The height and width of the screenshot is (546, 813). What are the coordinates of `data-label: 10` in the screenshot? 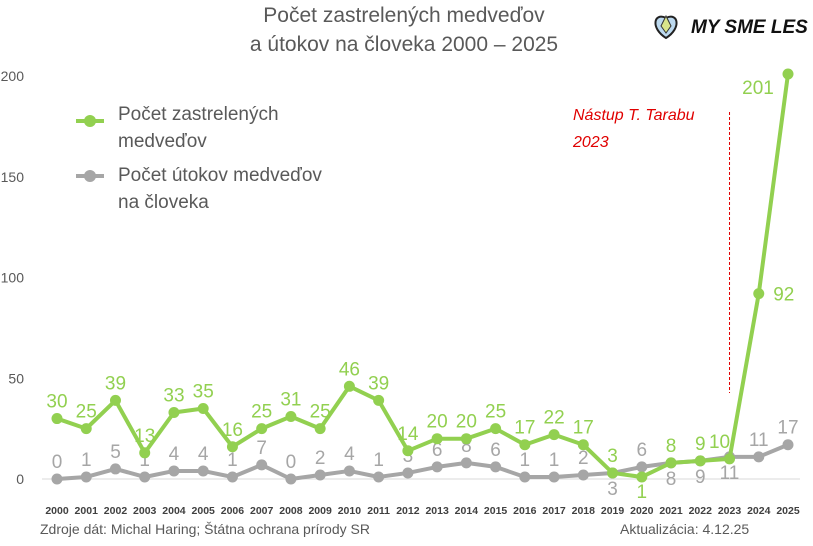 It's located at (719, 442).